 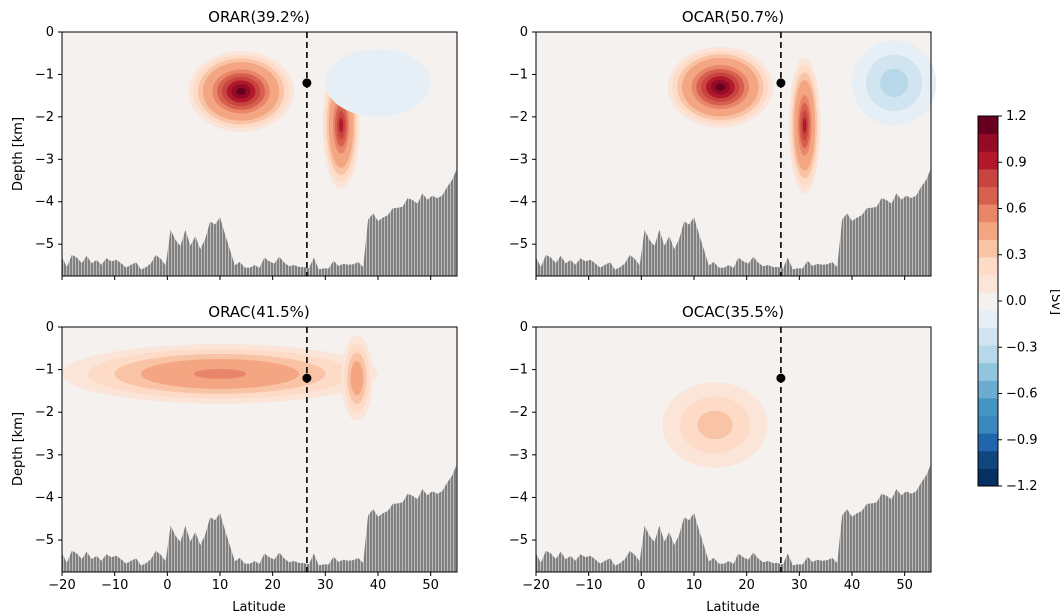 I want to click on panel-title: OCAC(35.5%), so click(x=733, y=312).